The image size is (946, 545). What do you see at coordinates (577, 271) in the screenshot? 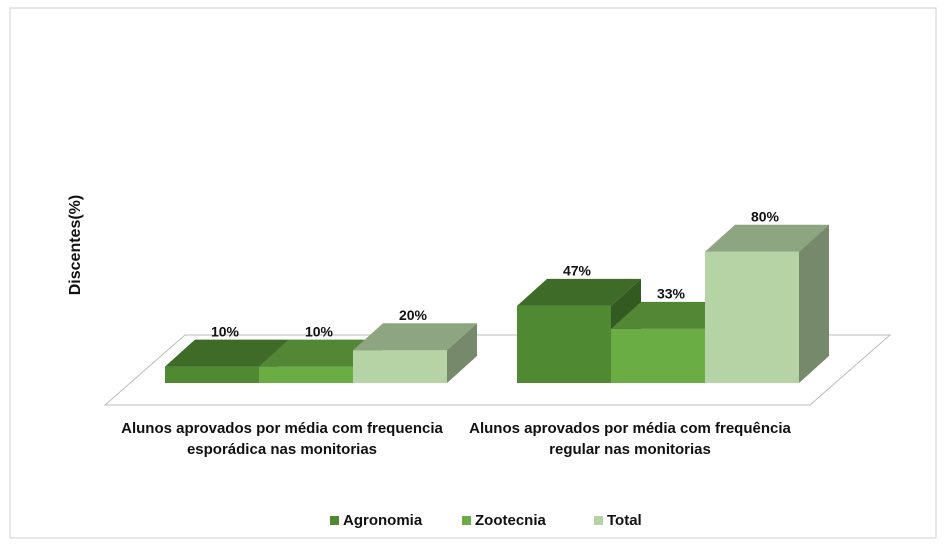
I see `data-label: 47%` at bounding box center [577, 271].